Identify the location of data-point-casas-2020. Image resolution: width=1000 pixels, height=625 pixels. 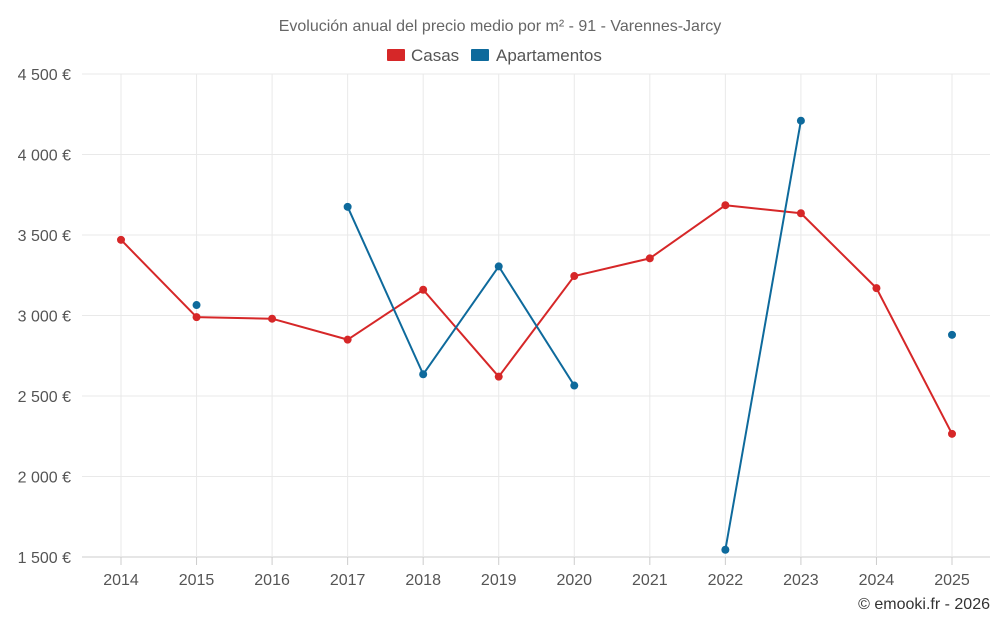
(574, 276).